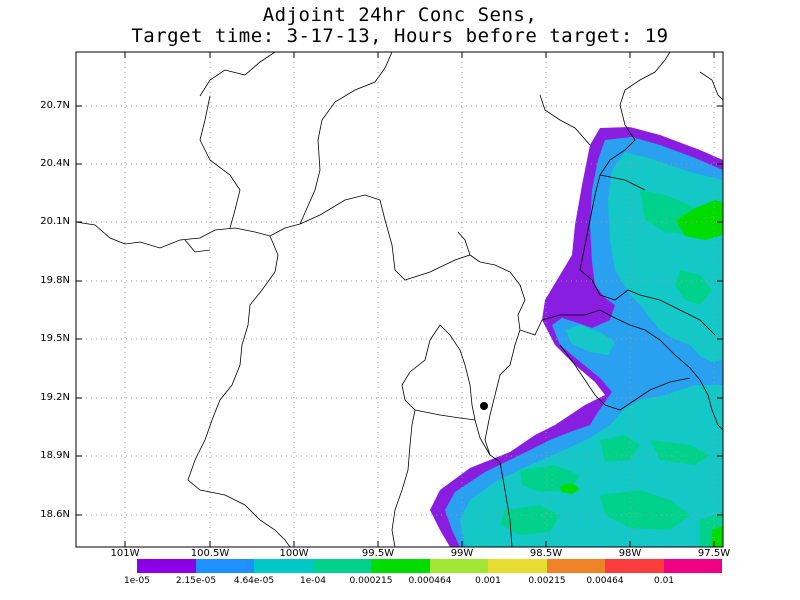 This screenshot has height=600, width=800. I want to click on lon-label-101W: 101W, so click(125, 553).